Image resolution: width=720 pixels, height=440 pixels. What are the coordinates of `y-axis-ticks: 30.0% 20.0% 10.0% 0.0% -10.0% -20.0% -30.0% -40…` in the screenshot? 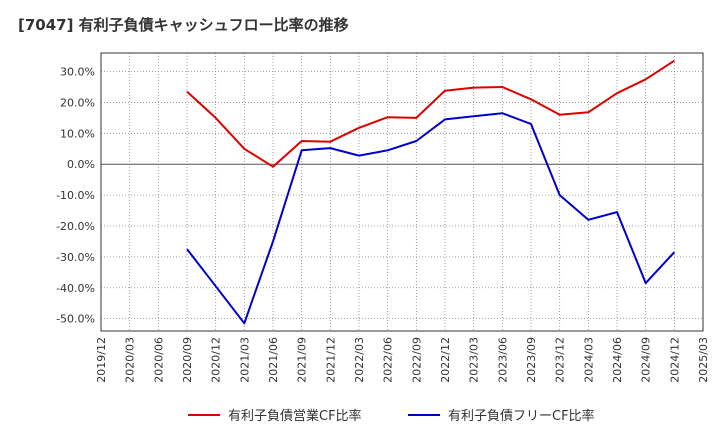 It's located at (75, 196).